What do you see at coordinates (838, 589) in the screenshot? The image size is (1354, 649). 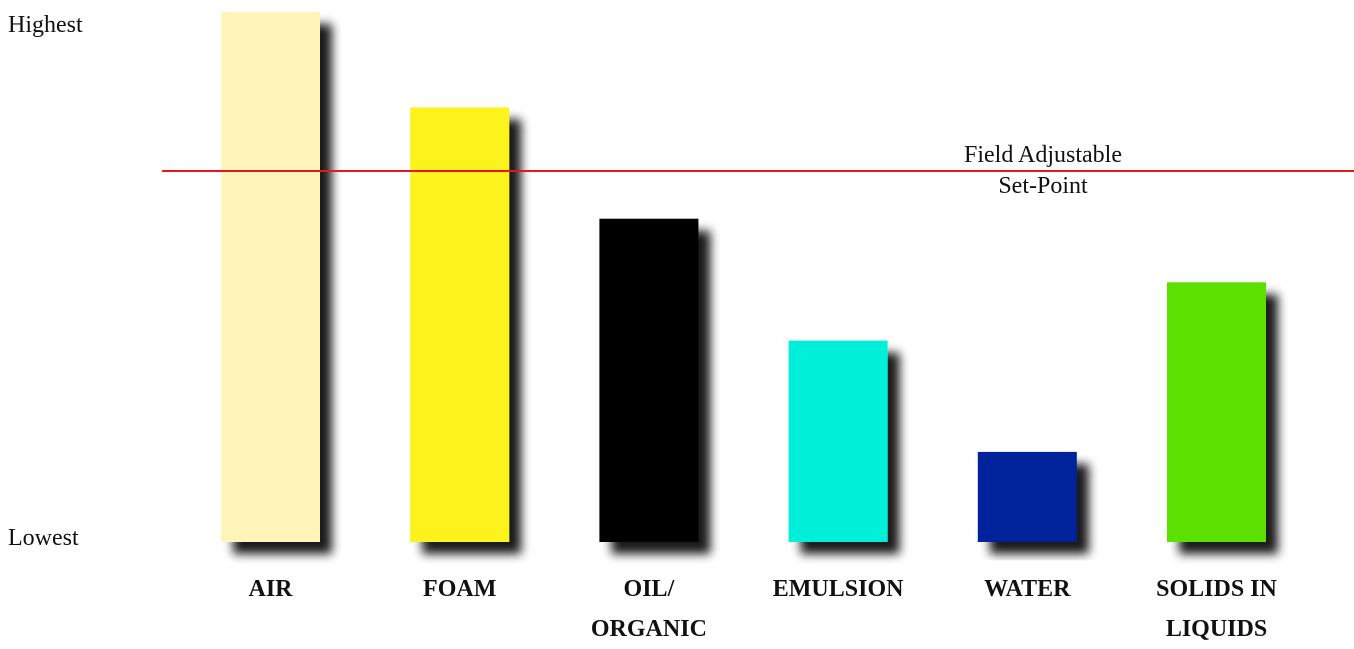 I see `category-label: EMULSION` at bounding box center [838, 589].